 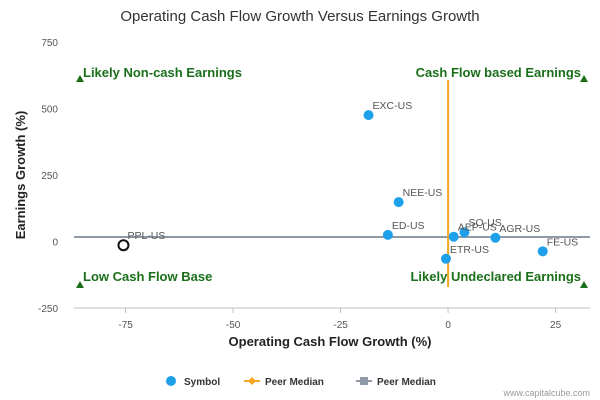 I want to click on point-label-nee-us: NEE-US, so click(x=423, y=193).